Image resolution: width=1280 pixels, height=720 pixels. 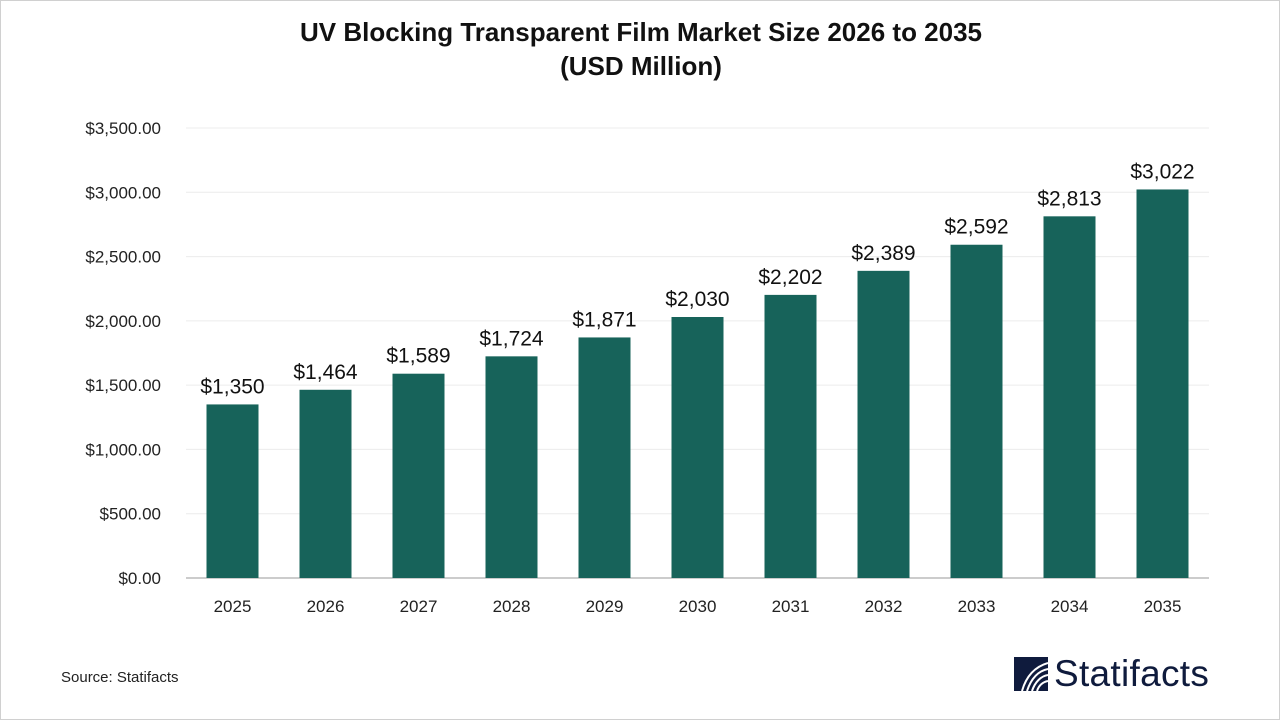 I want to click on x-tick-label: 2028, so click(x=512, y=606).